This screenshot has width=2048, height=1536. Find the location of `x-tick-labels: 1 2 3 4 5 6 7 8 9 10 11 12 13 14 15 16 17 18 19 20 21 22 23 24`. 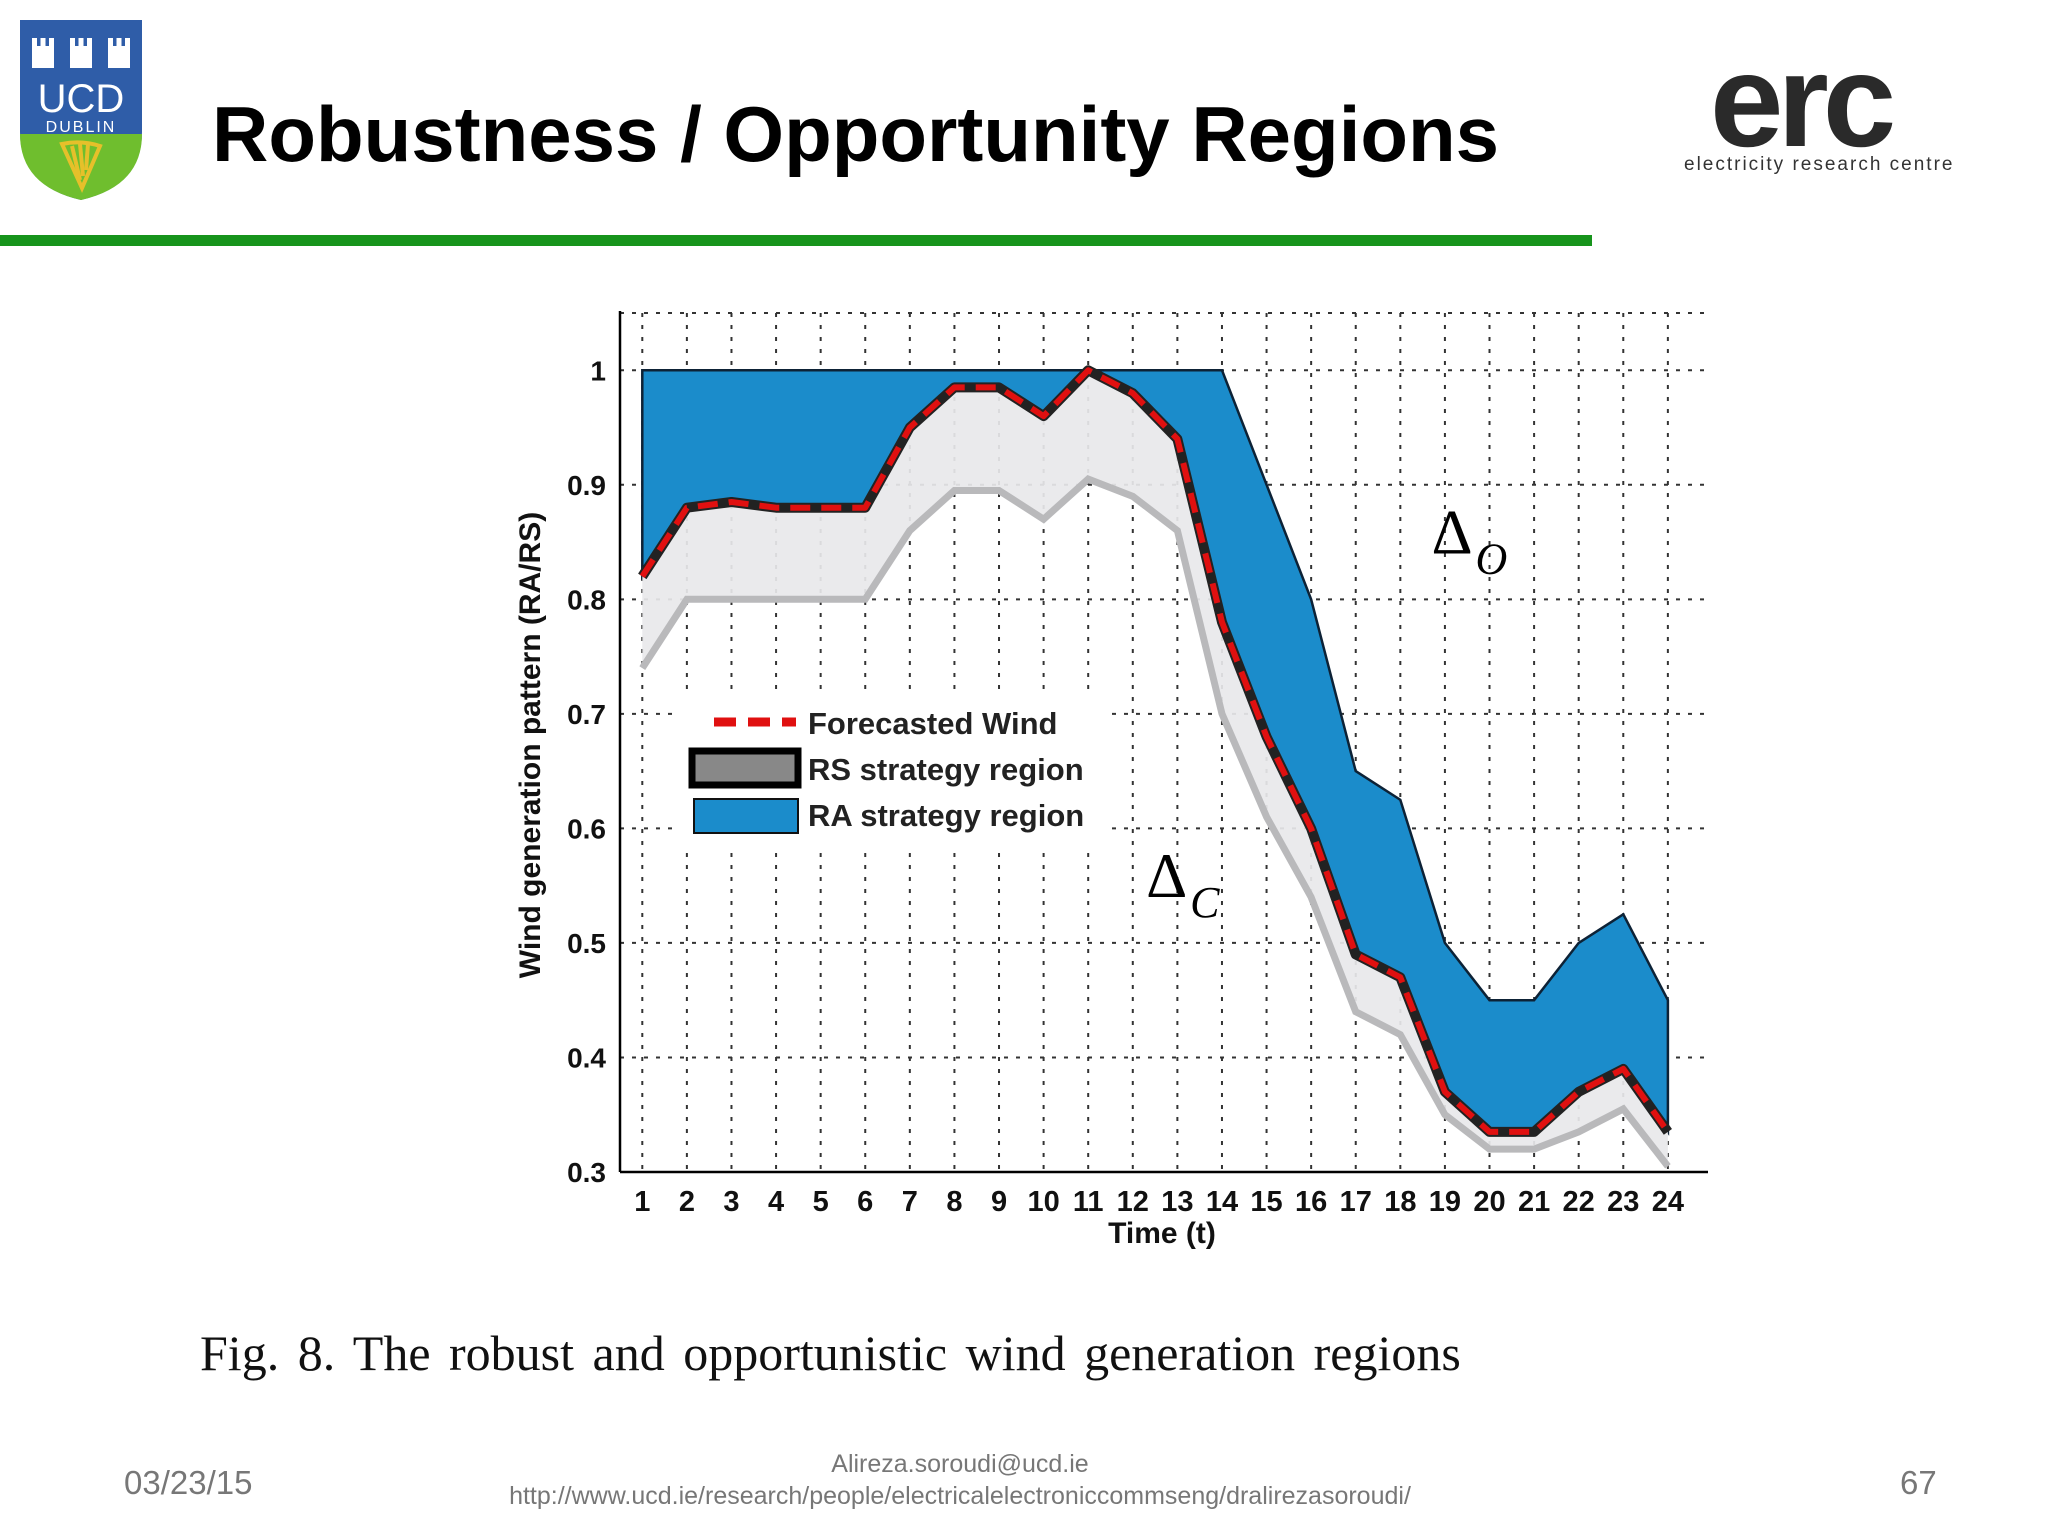

x-tick-labels: 1 2 3 4 5 6 7 8 9 10 11 12 13 14 15 16 17 18 19 20 21 22 23 24 is located at coordinates (1159, 1202).